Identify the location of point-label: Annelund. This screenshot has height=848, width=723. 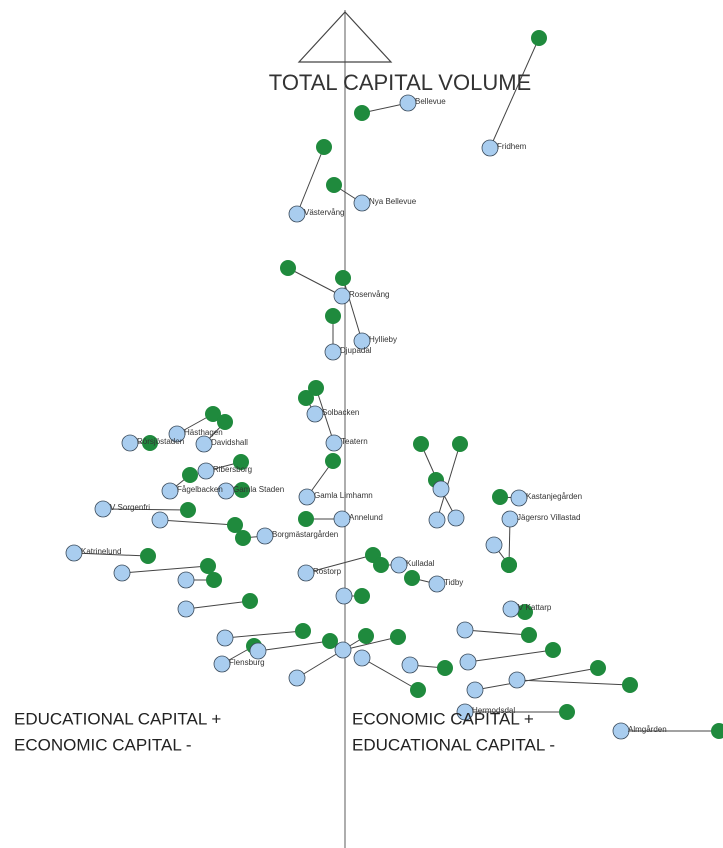
(366, 517).